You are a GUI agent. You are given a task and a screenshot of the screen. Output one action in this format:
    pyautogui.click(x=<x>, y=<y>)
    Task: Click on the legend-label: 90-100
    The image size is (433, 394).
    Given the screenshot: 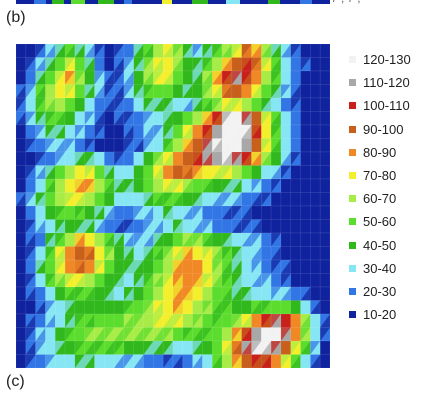 What is the action you would take?
    pyautogui.click(x=383, y=129)
    